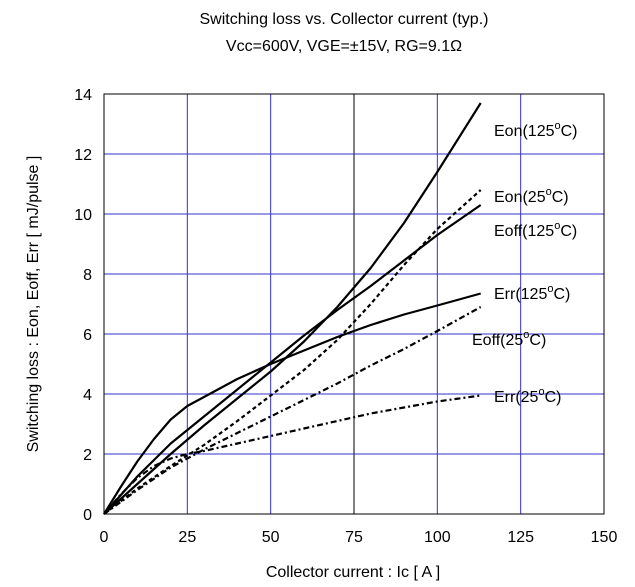 The width and height of the screenshot is (635, 587). What do you see at coordinates (531, 196) in the screenshot?
I see `series-label: Eon(25oC)` at bounding box center [531, 196].